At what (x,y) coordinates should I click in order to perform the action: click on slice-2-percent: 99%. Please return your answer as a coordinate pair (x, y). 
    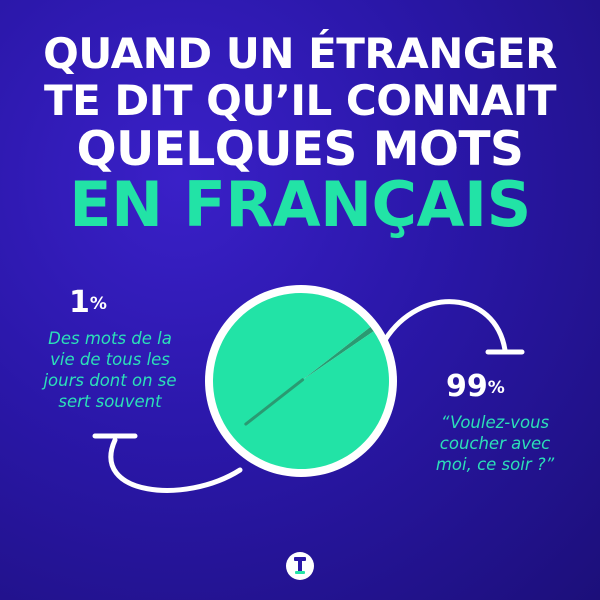
    Looking at the image, I should click on (475, 387).